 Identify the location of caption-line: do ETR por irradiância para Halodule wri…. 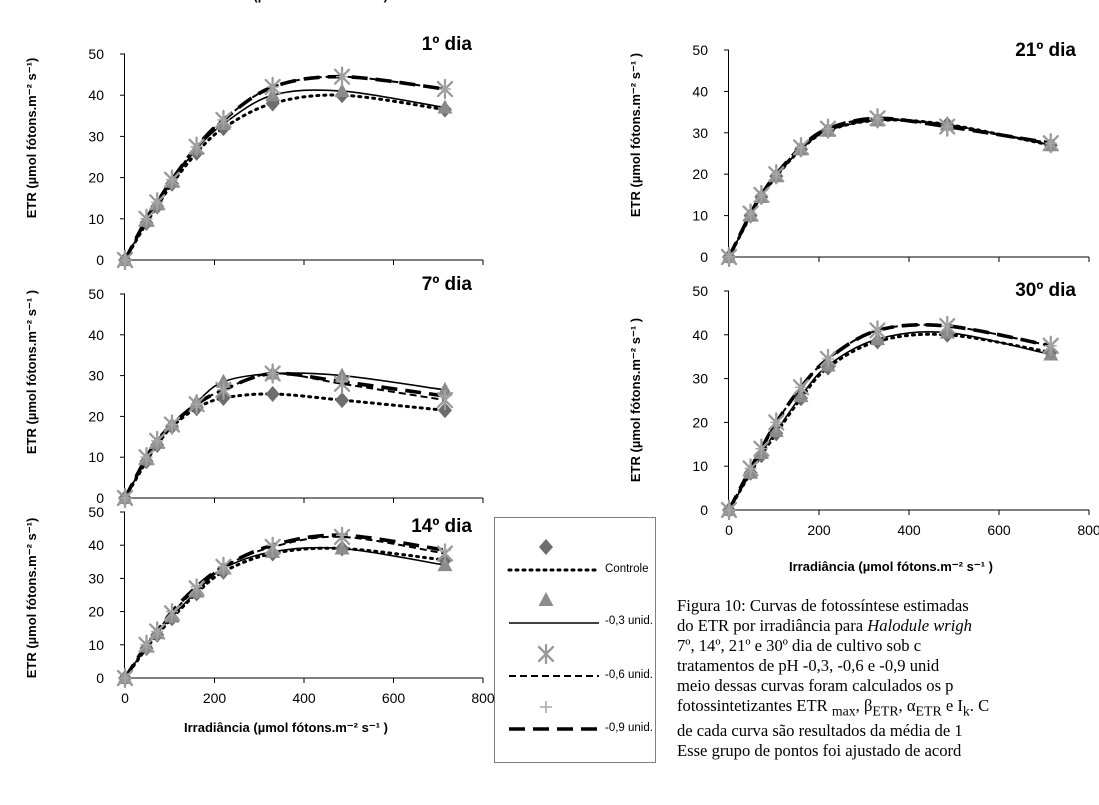
(824, 625).